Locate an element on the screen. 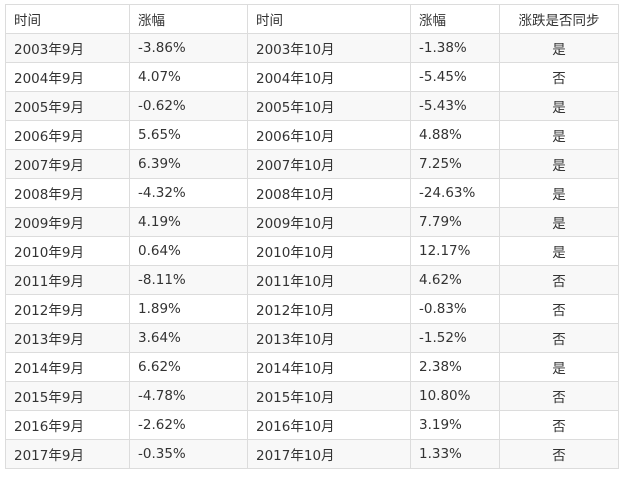  cell-change-oct: -5.45% is located at coordinates (455, 77).